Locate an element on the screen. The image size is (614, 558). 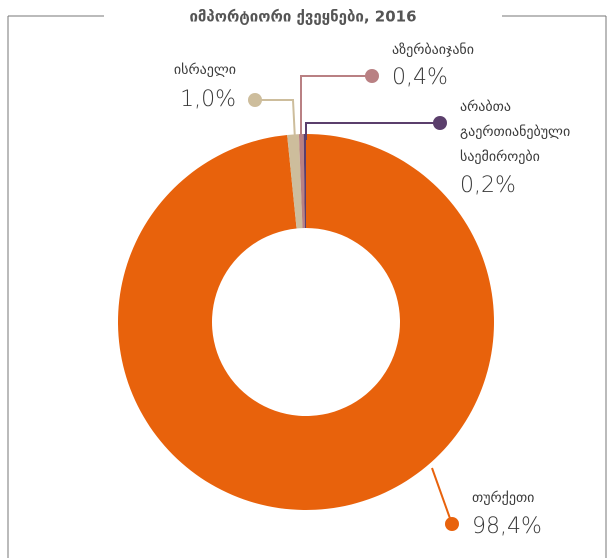
value-label: 1,0% is located at coordinates (208, 99).